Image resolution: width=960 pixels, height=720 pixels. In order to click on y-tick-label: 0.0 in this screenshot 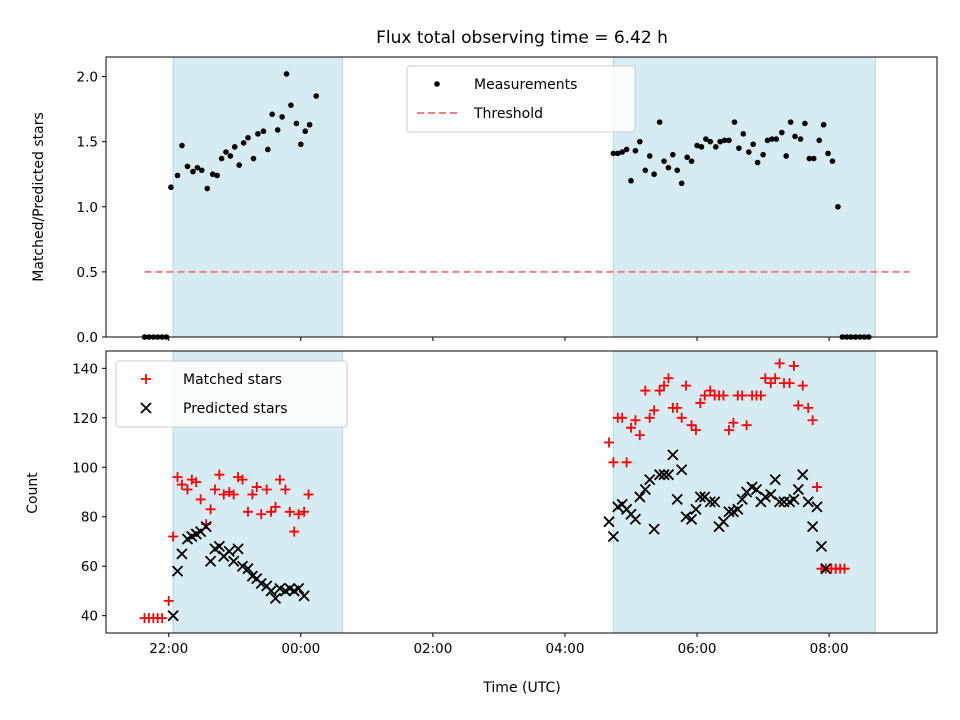, I will do `click(87, 338)`.